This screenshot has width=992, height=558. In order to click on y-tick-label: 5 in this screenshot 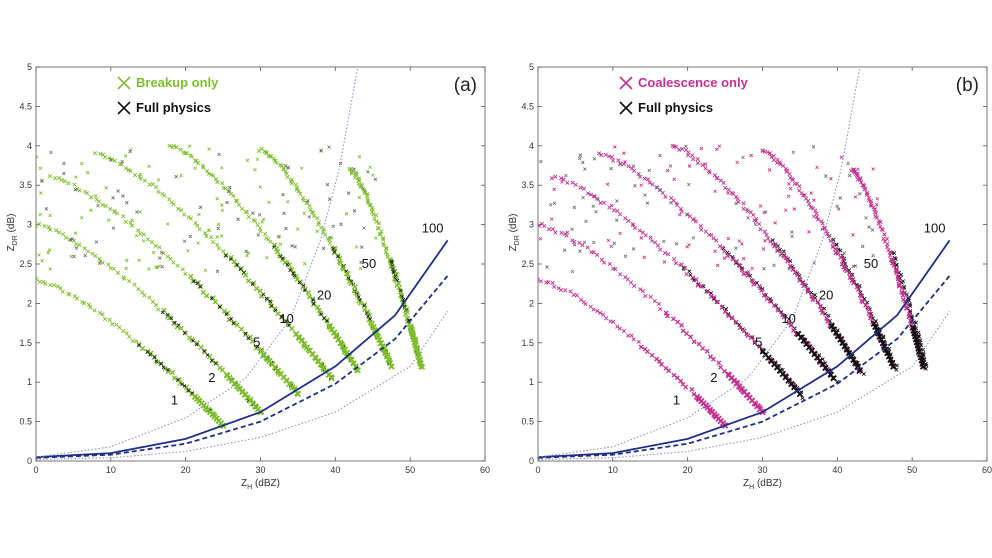, I will do `click(531, 67)`.